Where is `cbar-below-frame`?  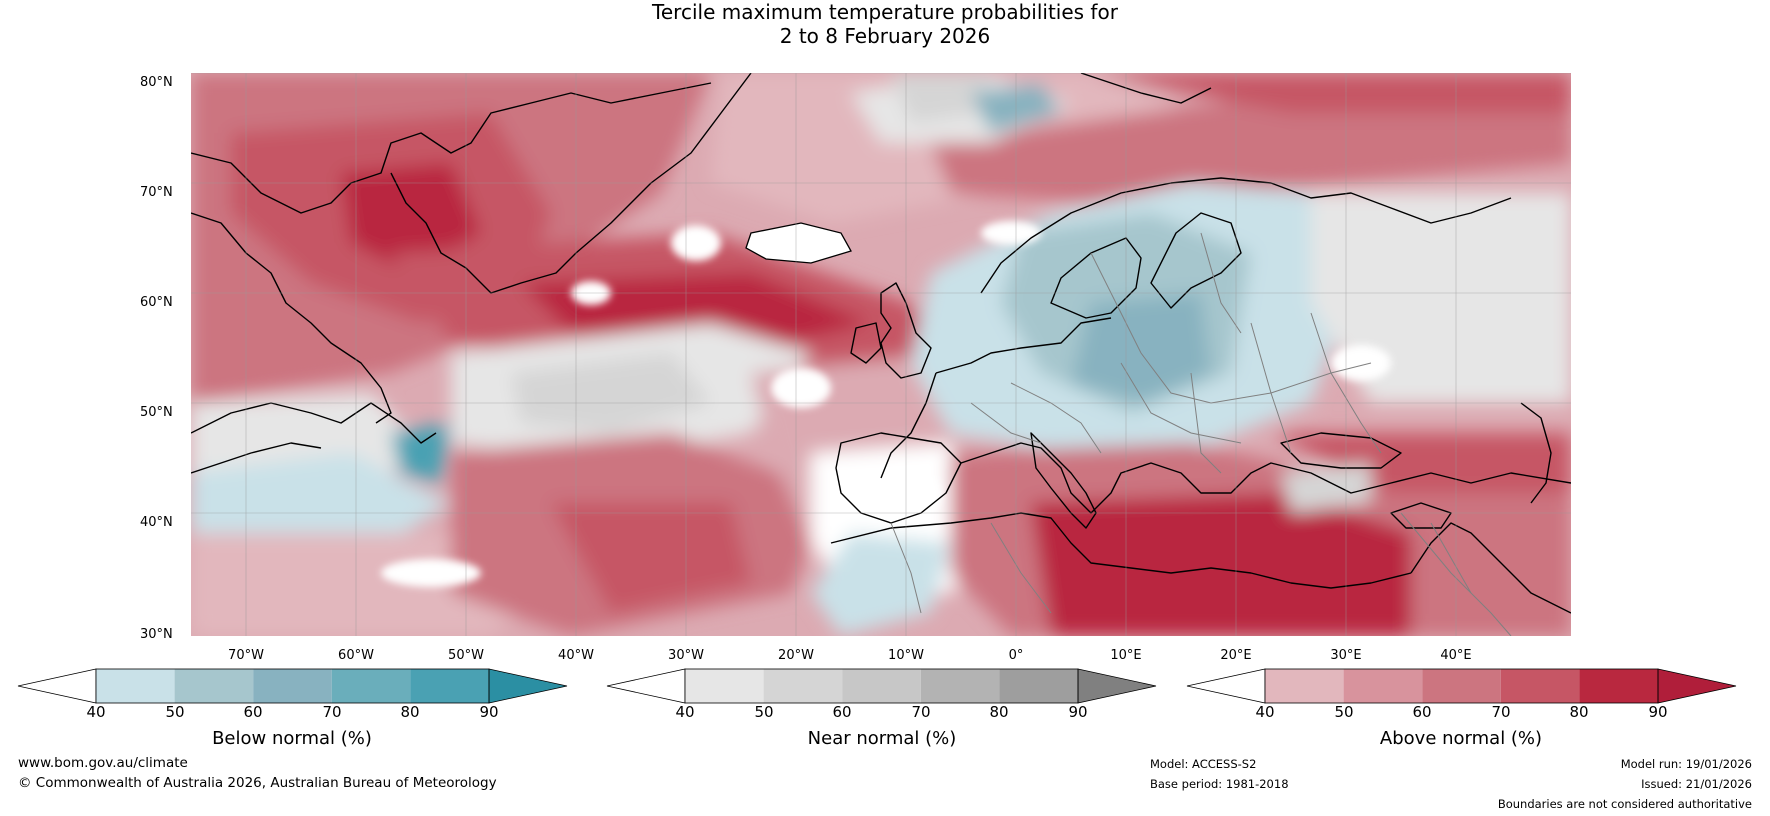
cbar-below-frame is located at coordinates (292, 686).